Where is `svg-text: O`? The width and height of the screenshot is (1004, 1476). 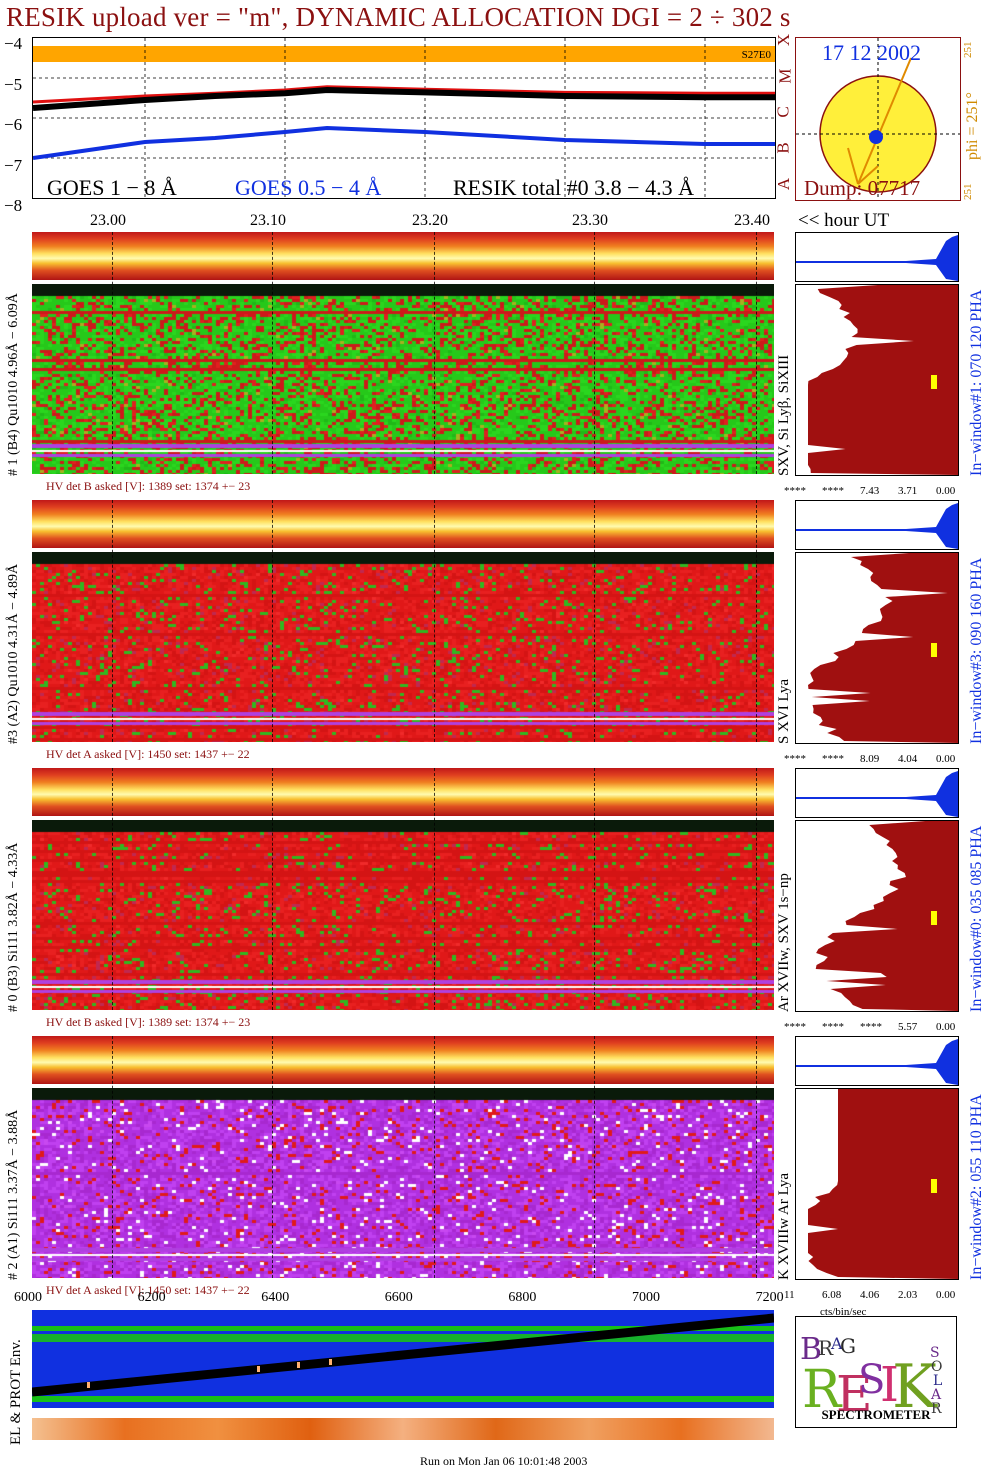 svg-text: O is located at coordinates (936, 1367).